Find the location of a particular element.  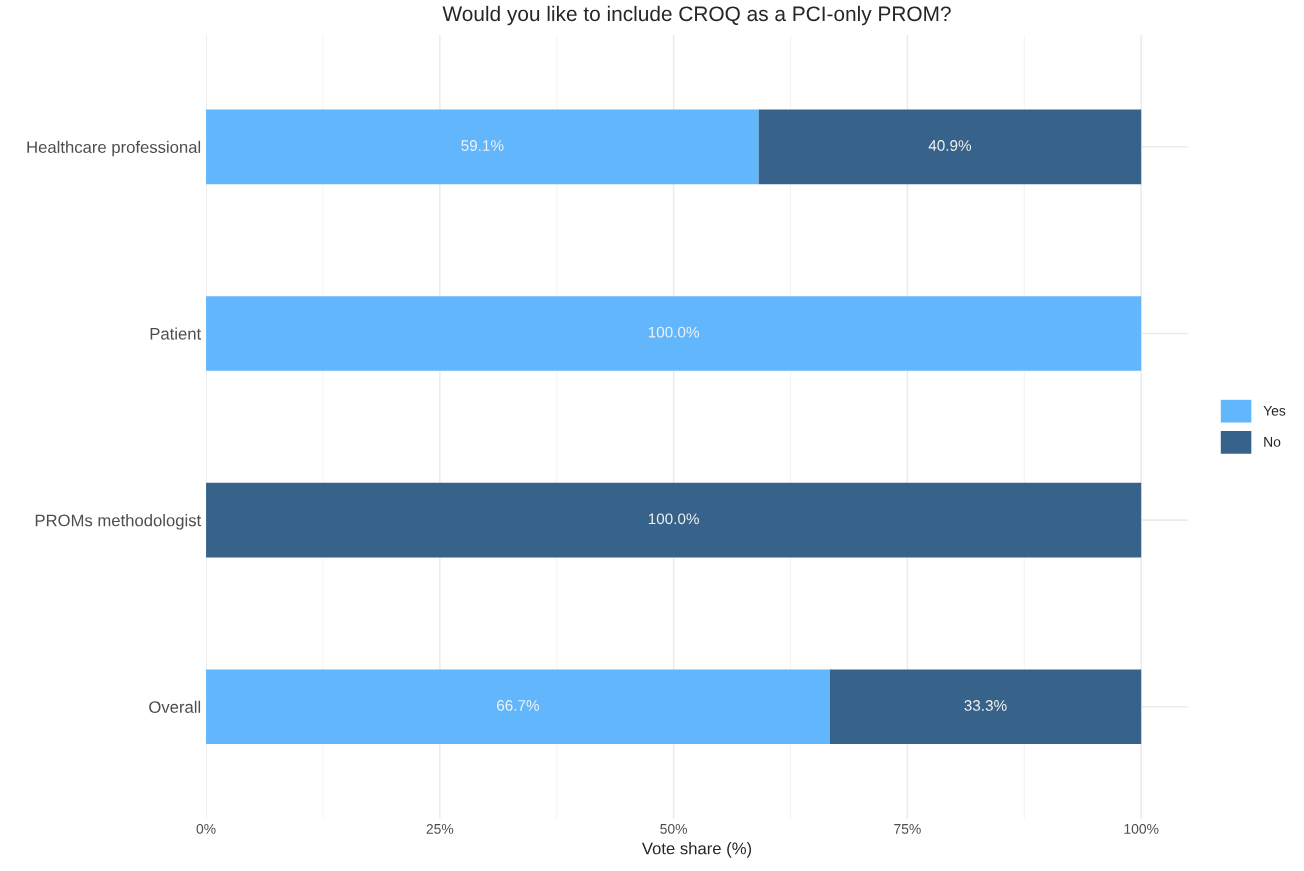

y-tick-label: Patient is located at coordinates (176, 333).